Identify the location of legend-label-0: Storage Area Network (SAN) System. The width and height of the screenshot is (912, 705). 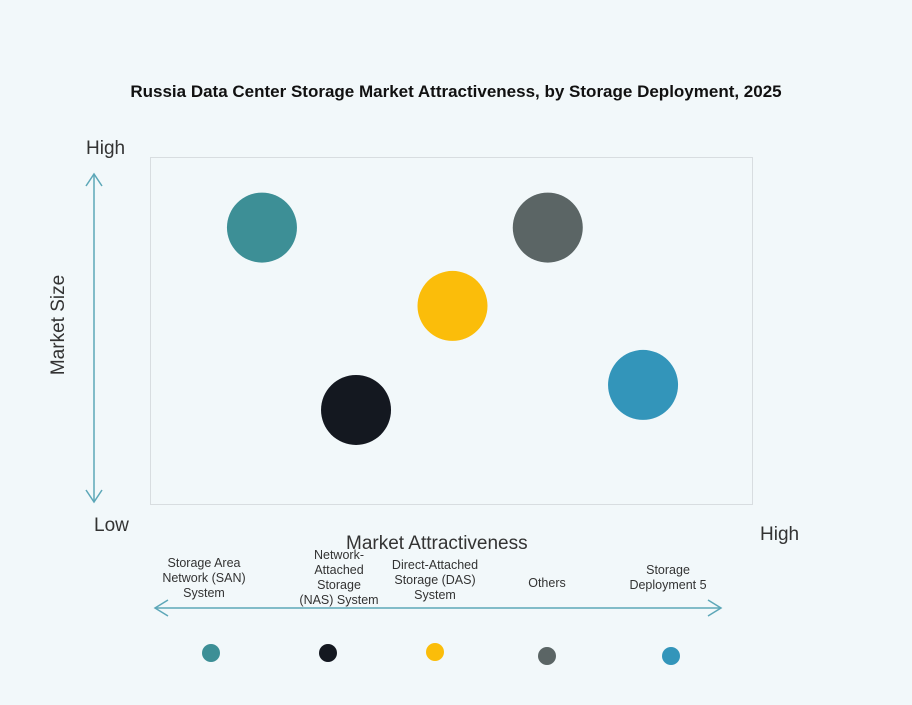
(204, 578).